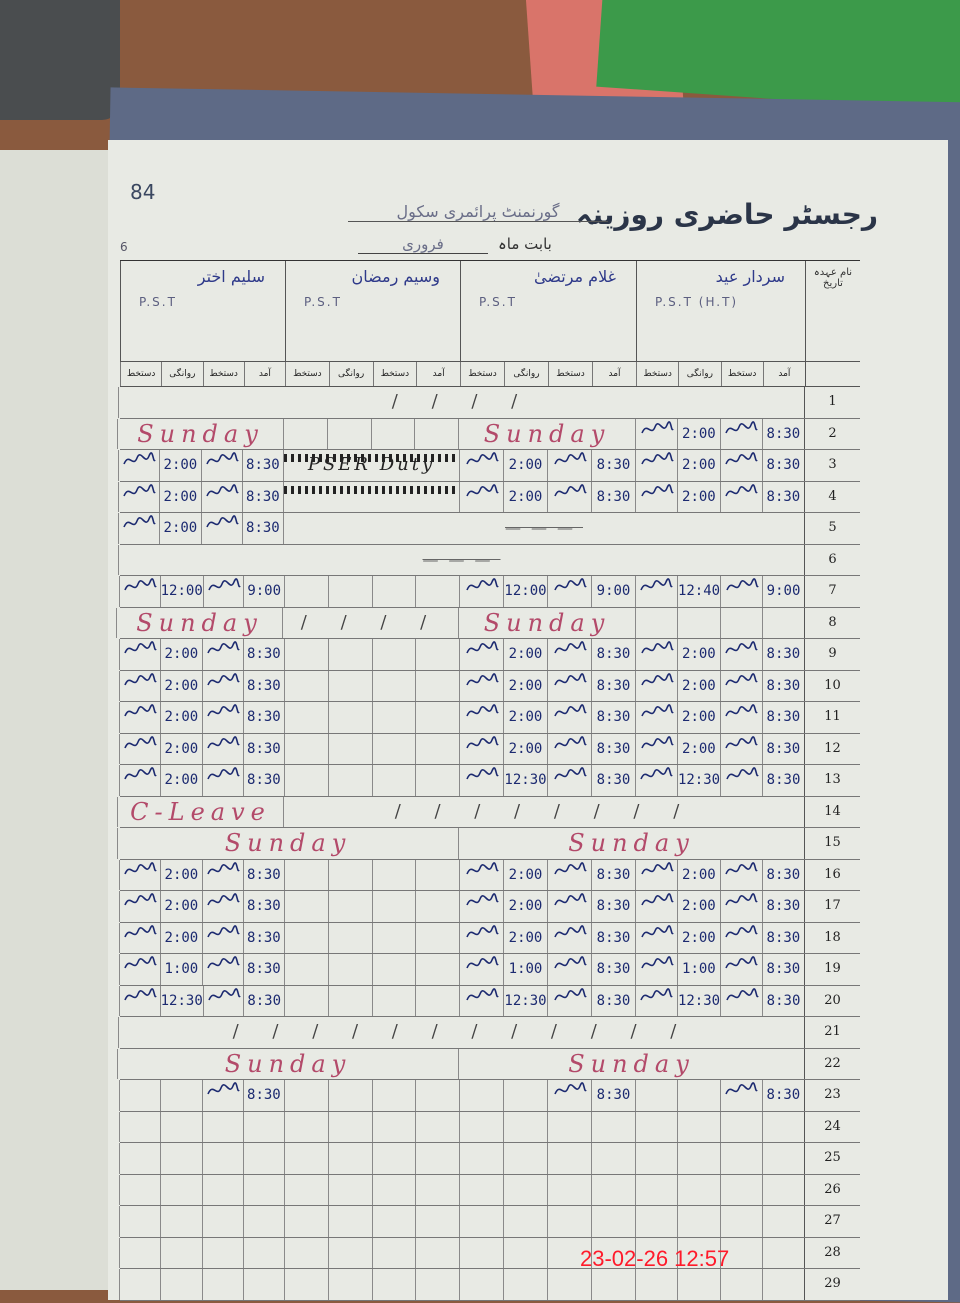 The image size is (960, 1303). I want to click on sub-header-group: آمد دستخط روانگی دستخط, so click(372, 374).